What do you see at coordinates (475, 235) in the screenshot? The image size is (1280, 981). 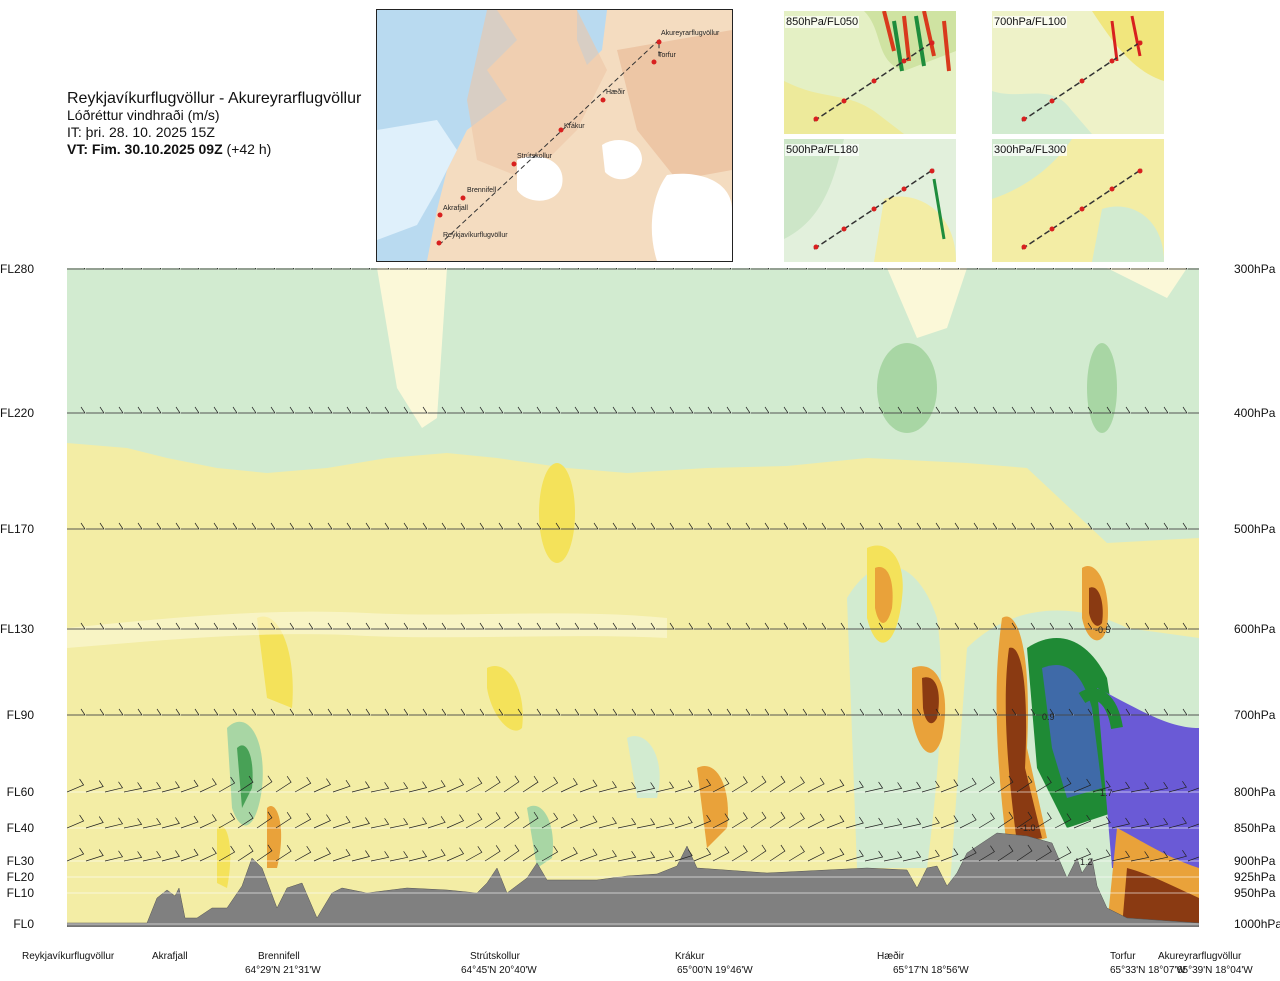 I see `map-label-reykjavik: Reykjavíkurflugvöllur` at bounding box center [475, 235].